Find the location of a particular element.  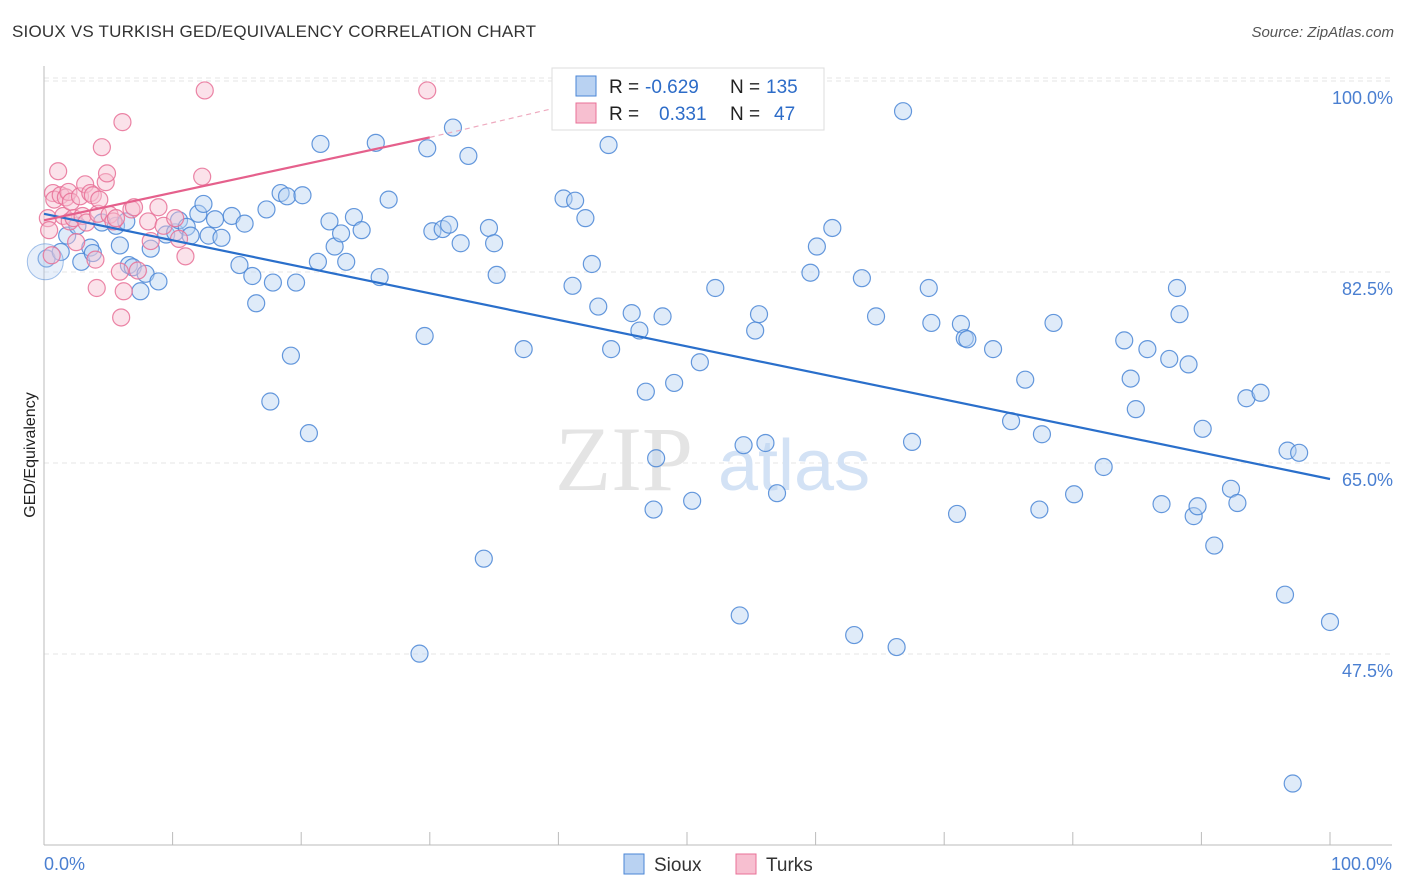

watermark-zip: ZIP is located at coordinates (624, 459).